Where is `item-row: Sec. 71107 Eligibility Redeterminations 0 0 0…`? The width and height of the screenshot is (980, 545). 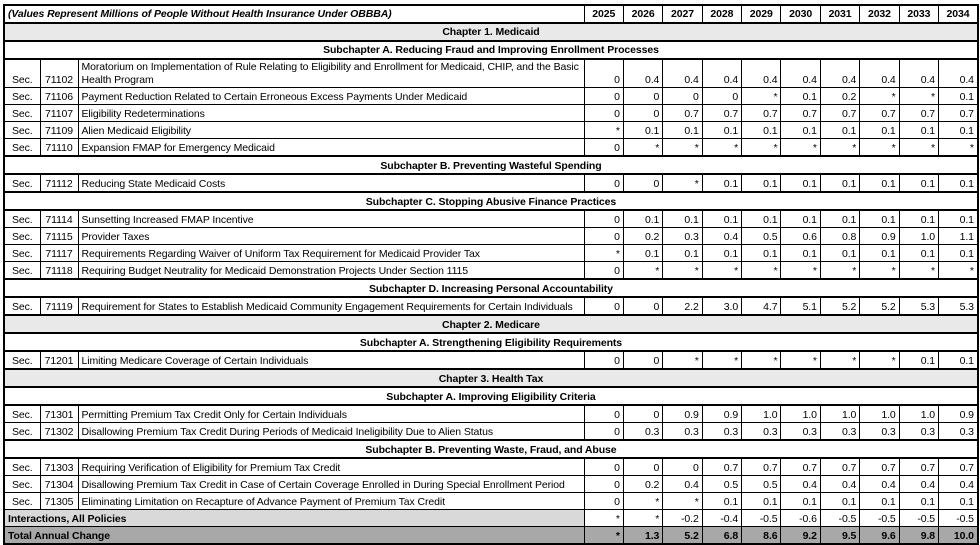
item-row: Sec. 71107 Eligibility Redeterminations 0 0 0… is located at coordinates (491, 113).